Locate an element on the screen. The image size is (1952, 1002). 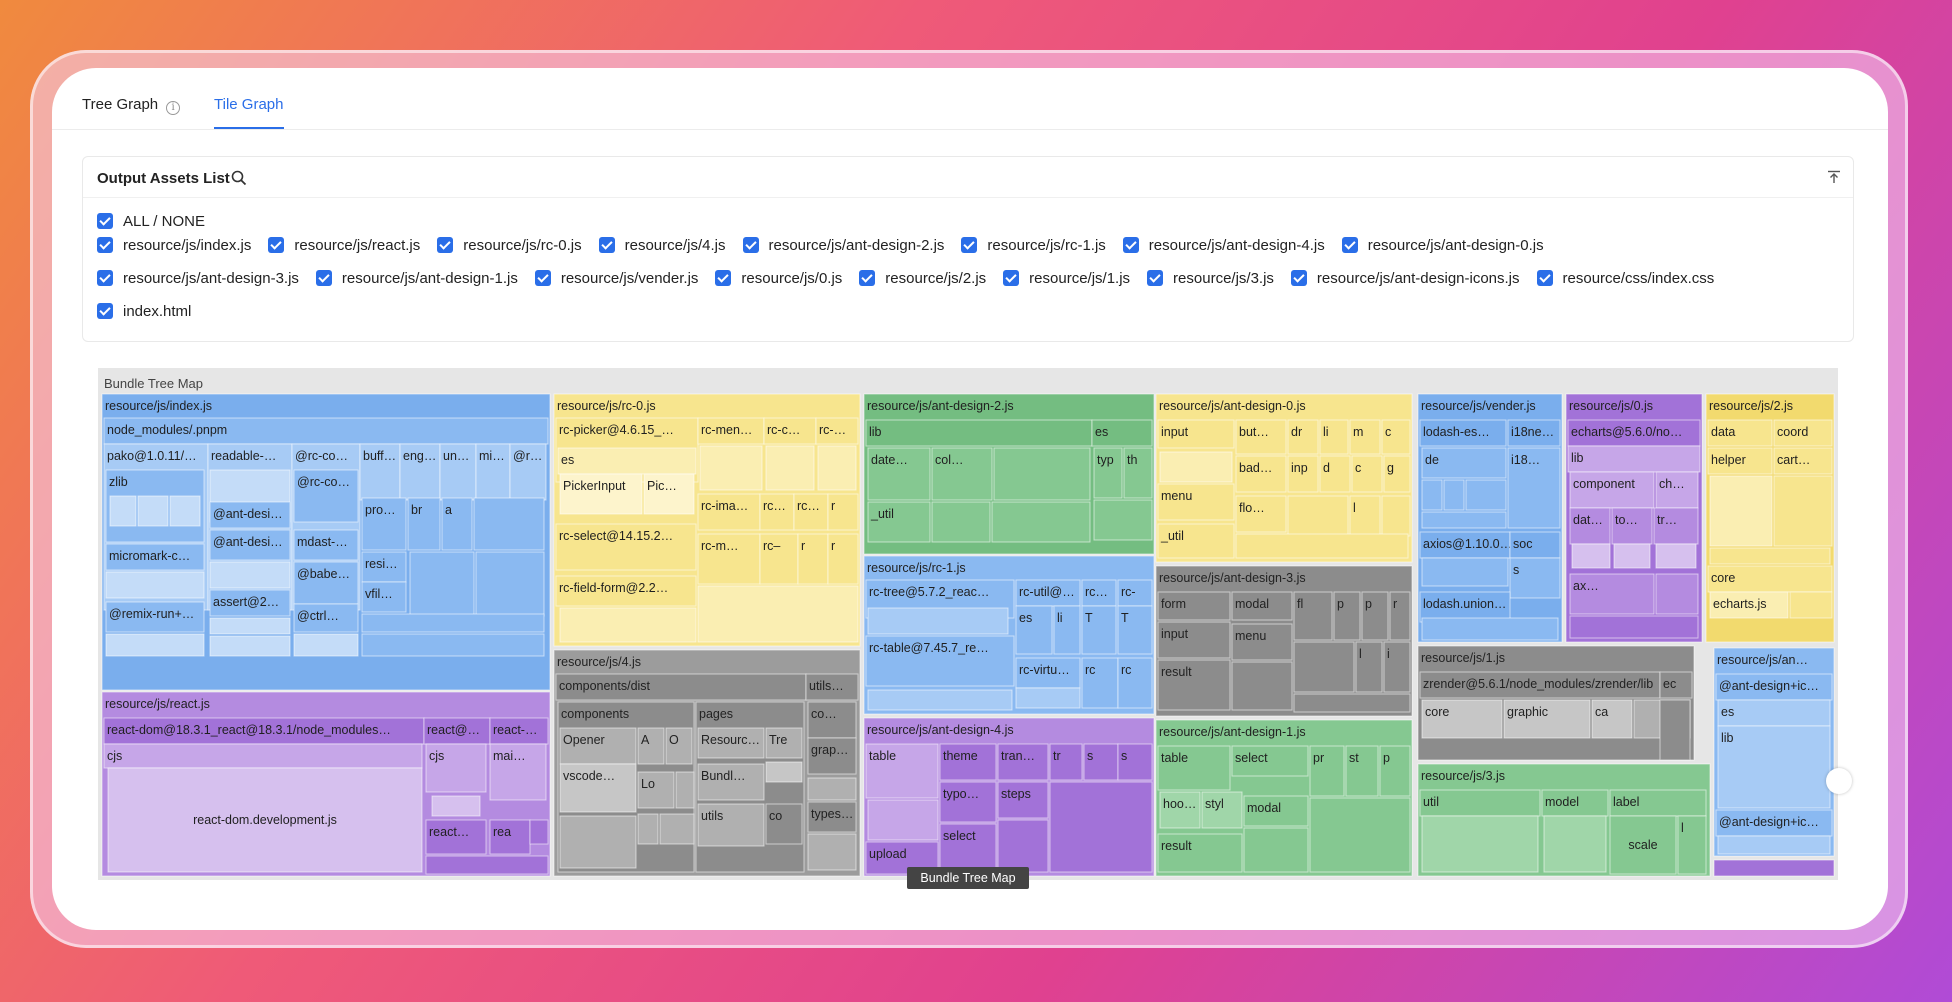
asset-checkbox: resource/js/2.js is located at coordinates (922, 278).